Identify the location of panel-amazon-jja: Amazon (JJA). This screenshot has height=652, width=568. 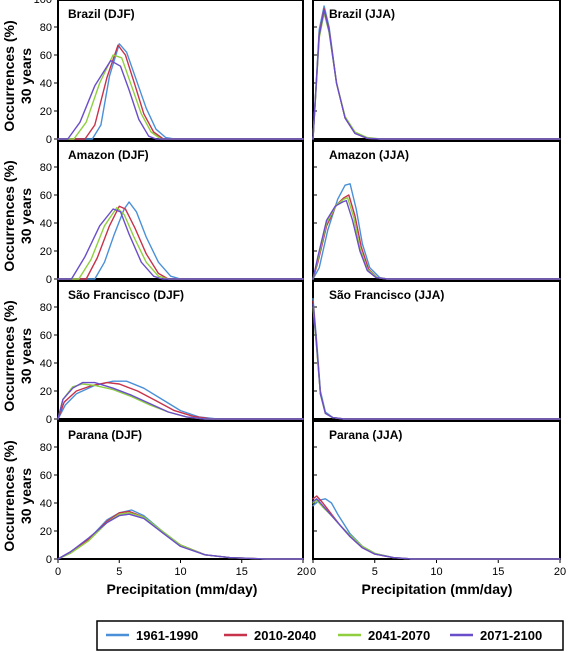
(436, 210).